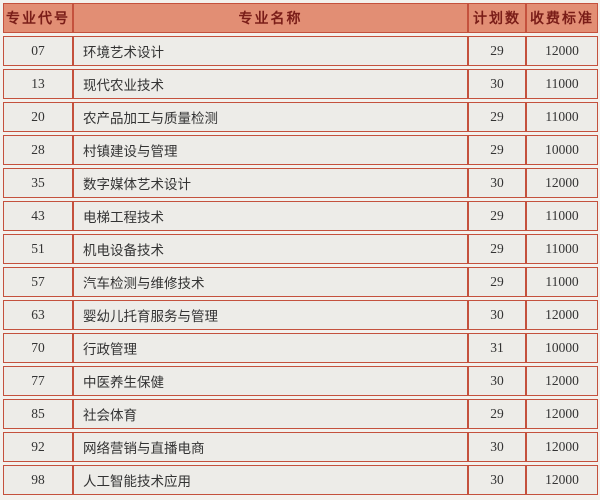 This screenshot has width=600, height=500. I want to click on major-code-cell: 20, so click(38, 117).